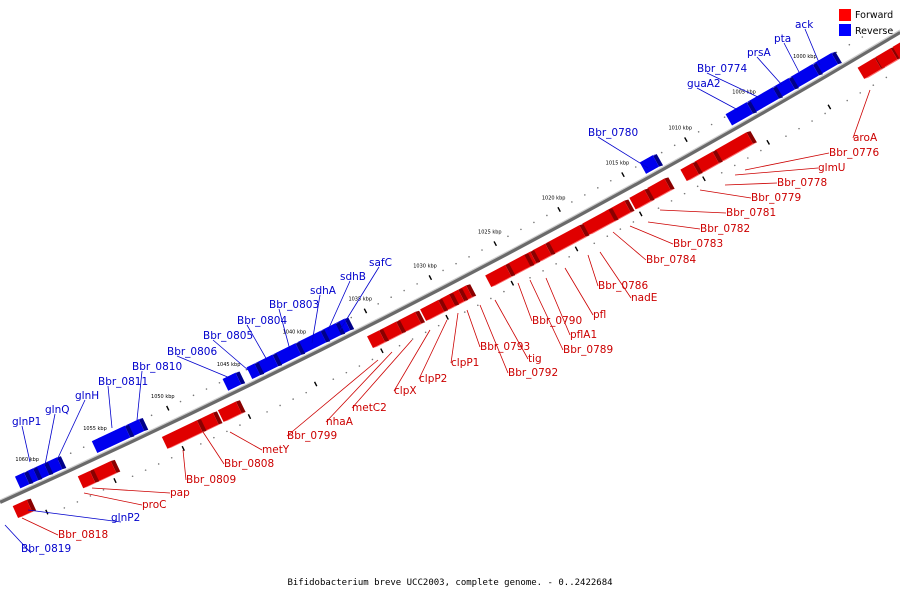  I want to click on label-Bbr_0811: Bbr_0811, so click(123, 402).